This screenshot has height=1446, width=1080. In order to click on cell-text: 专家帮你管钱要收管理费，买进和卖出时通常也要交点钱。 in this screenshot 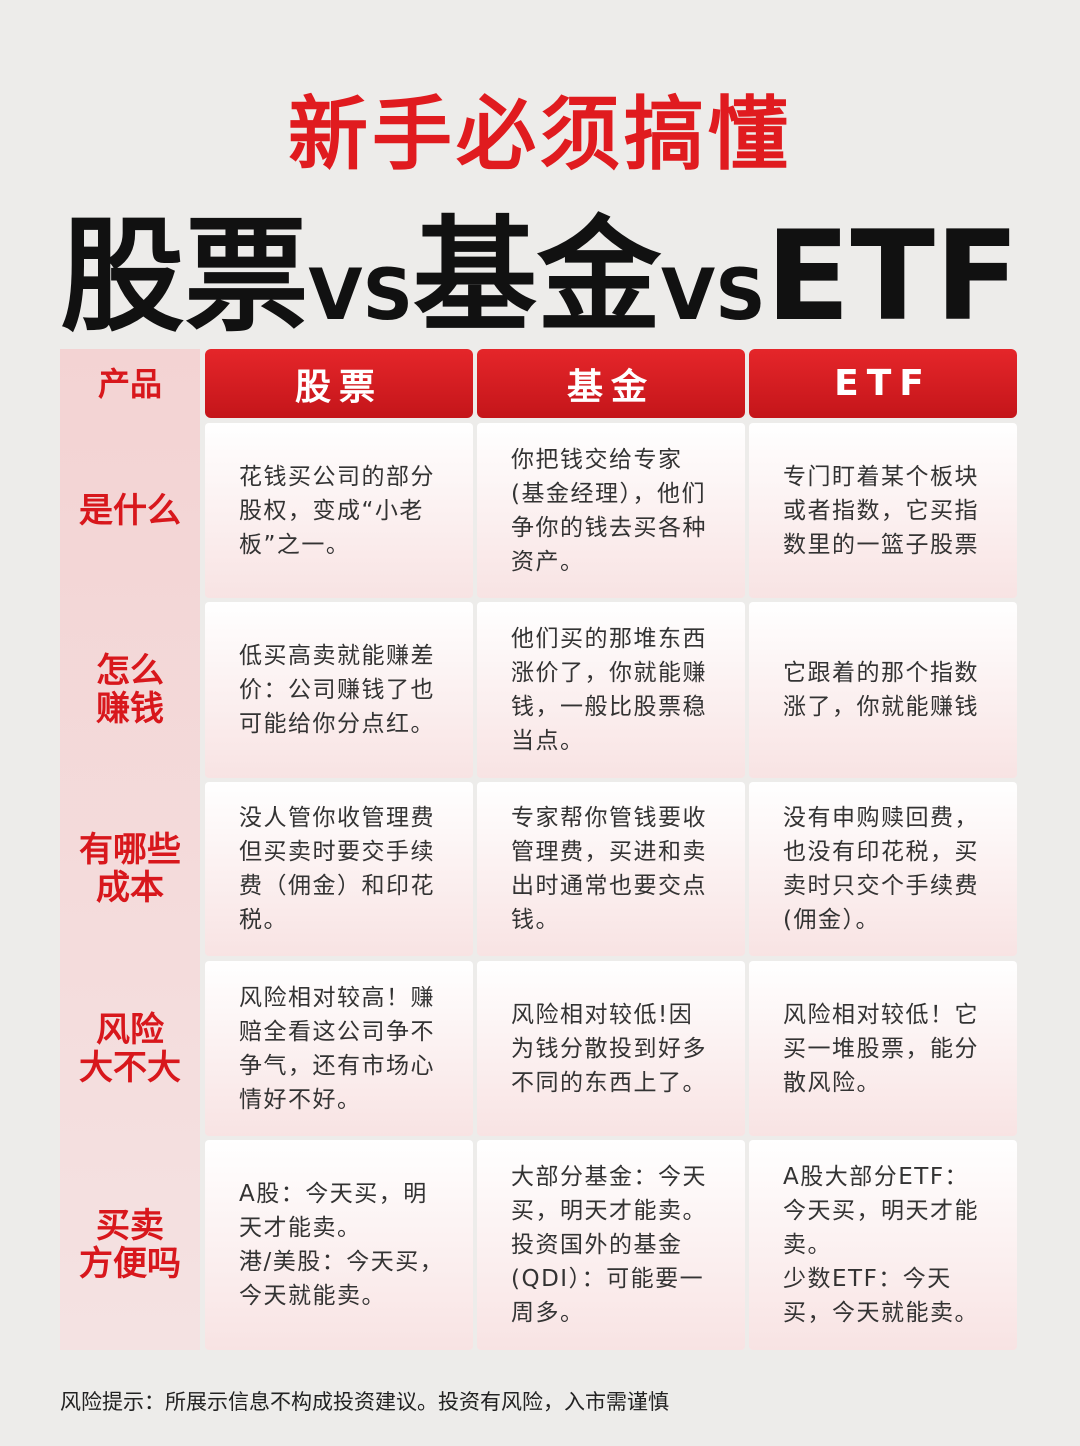, I will do `click(609, 869)`.